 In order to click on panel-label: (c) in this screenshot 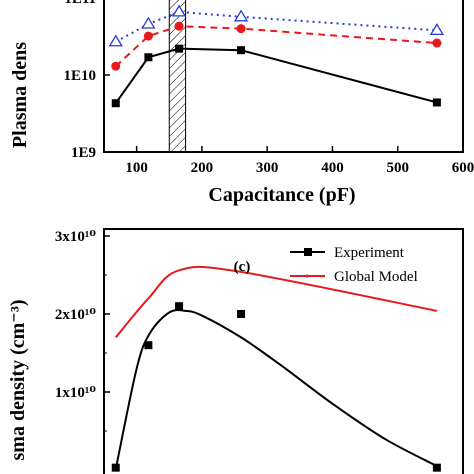, I will do `click(242, 267)`.